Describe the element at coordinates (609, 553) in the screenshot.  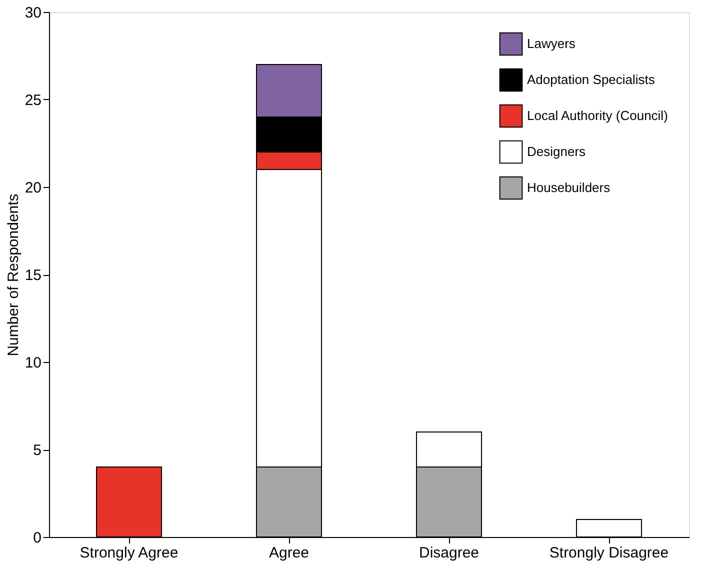
I see `x-tick-label: Strongly Disagree` at that location.